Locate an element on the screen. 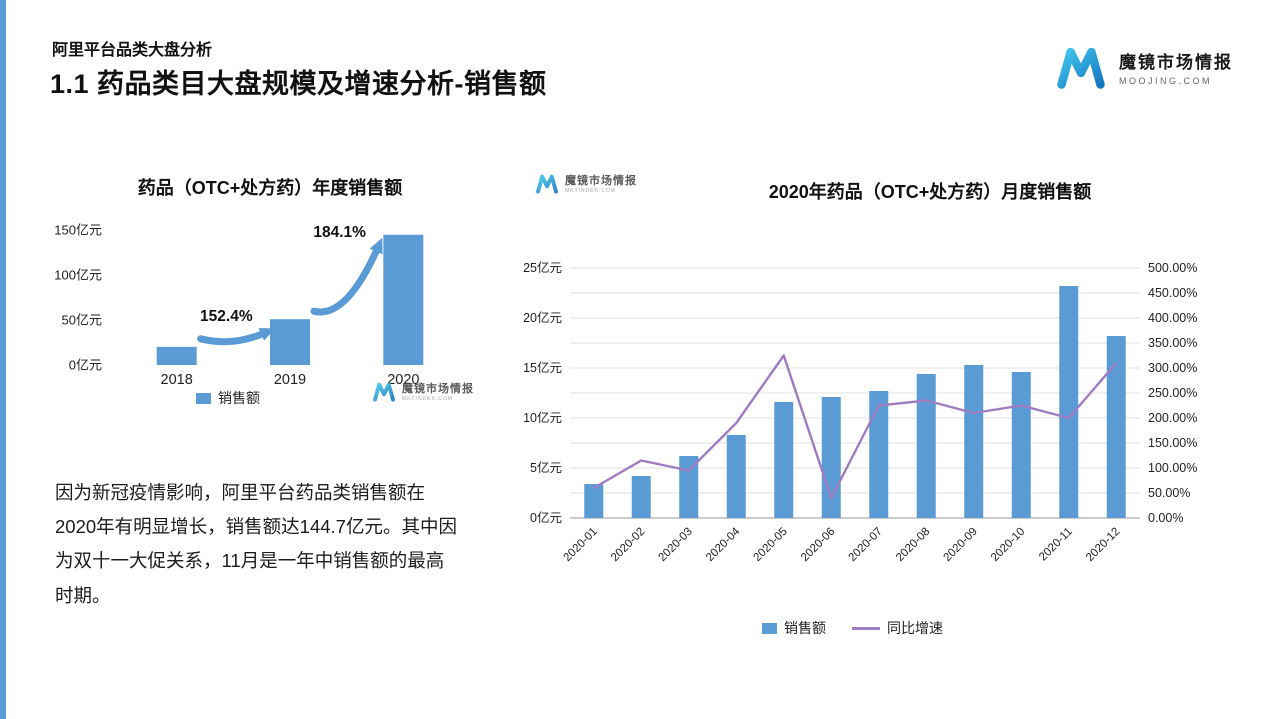  brand-domain: MOOJING.COM is located at coordinates (1165, 81).